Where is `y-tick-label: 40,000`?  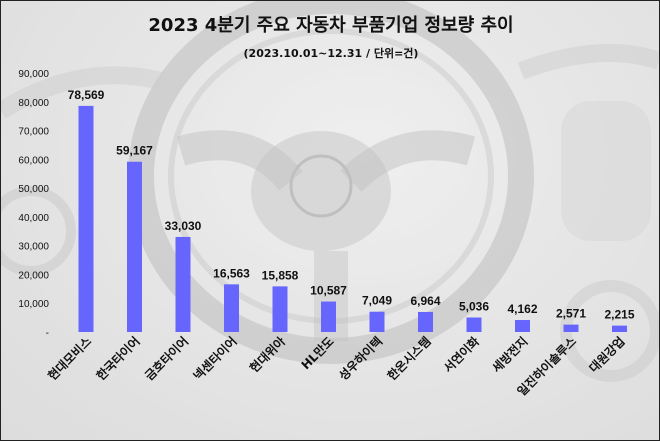 y-tick-label: 40,000 is located at coordinates (33, 218).